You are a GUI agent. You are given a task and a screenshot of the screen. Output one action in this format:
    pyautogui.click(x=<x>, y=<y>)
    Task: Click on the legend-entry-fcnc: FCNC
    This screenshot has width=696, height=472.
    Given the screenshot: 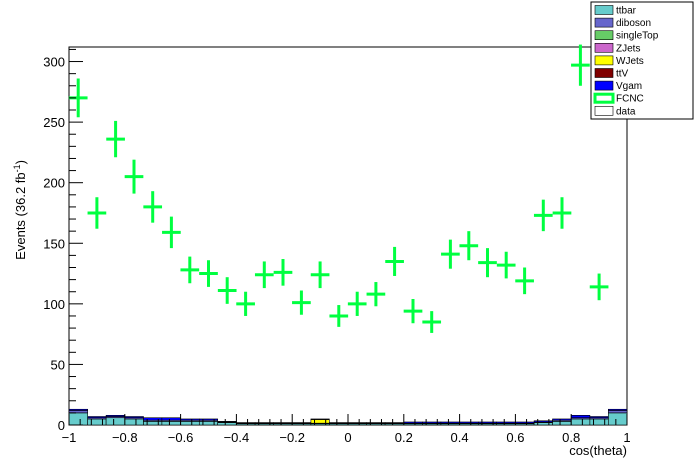 What is the action you would take?
    pyautogui.click(x=618, y=98)
    